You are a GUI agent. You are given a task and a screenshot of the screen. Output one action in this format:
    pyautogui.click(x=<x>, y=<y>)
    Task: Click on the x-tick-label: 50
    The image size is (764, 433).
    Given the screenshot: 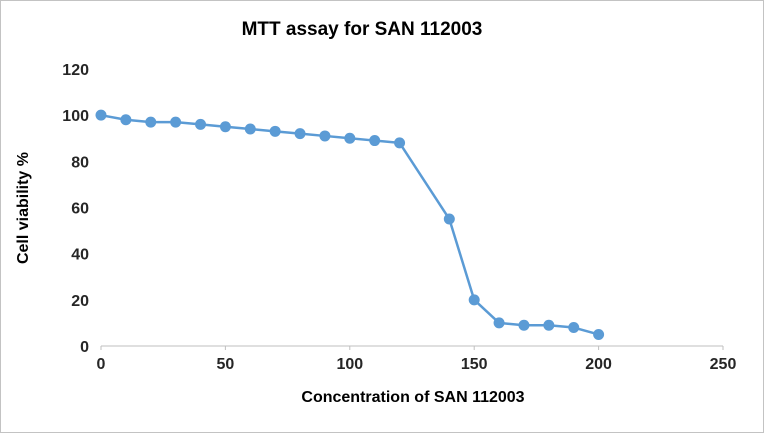 What is the action you would take?
    pyautogui.click(x=226, y=364)
    